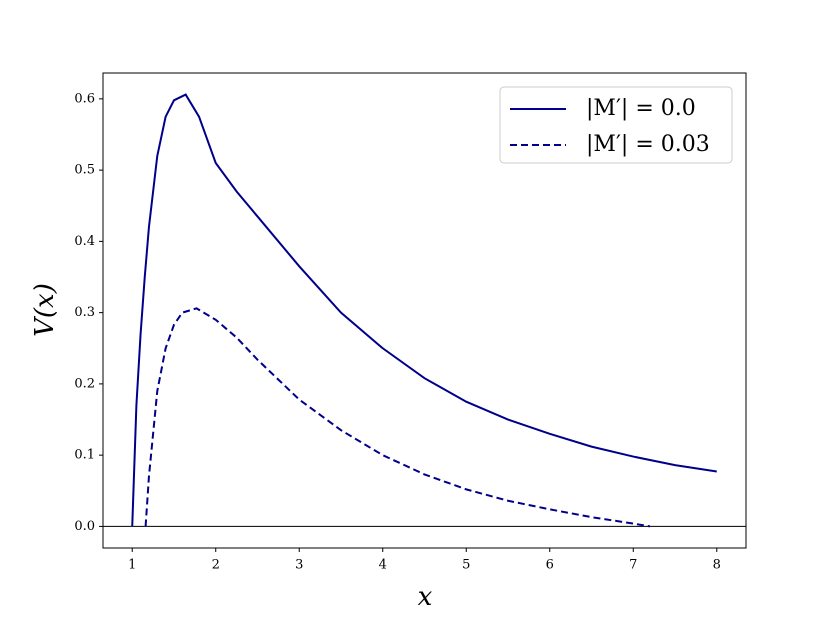  I want to click on y-tick-label: 0.1, so click(84, 455).